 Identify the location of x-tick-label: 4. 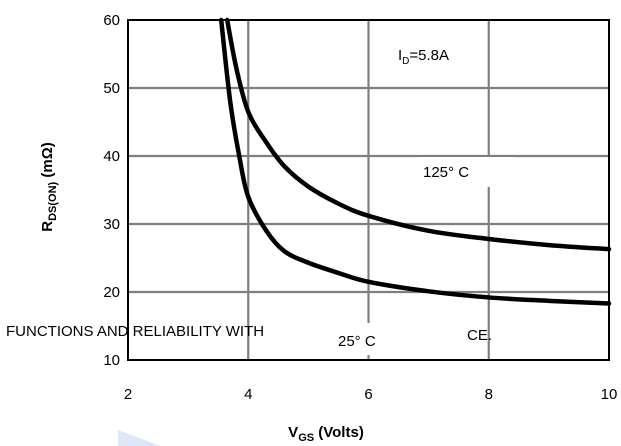
(248, 394).